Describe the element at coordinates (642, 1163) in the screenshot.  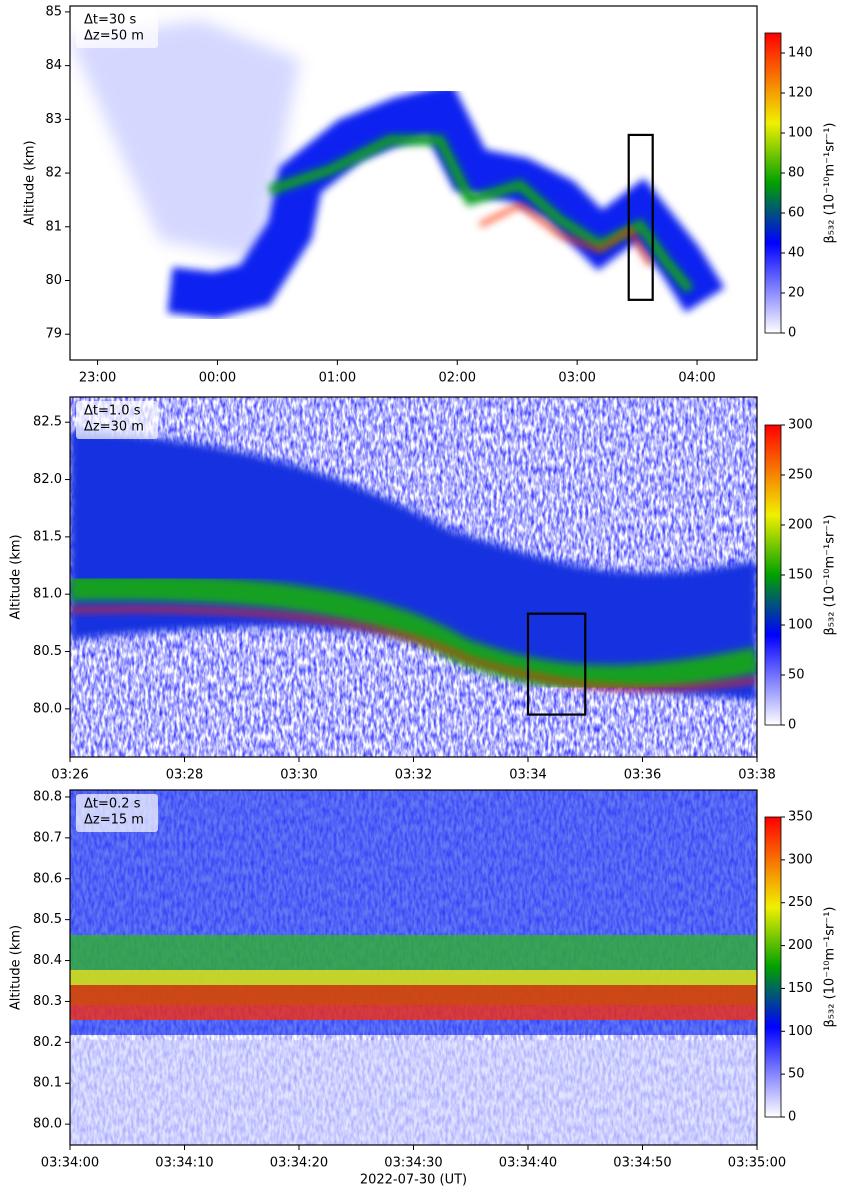
I see `x-tick-label: 03:34:50` at that location.